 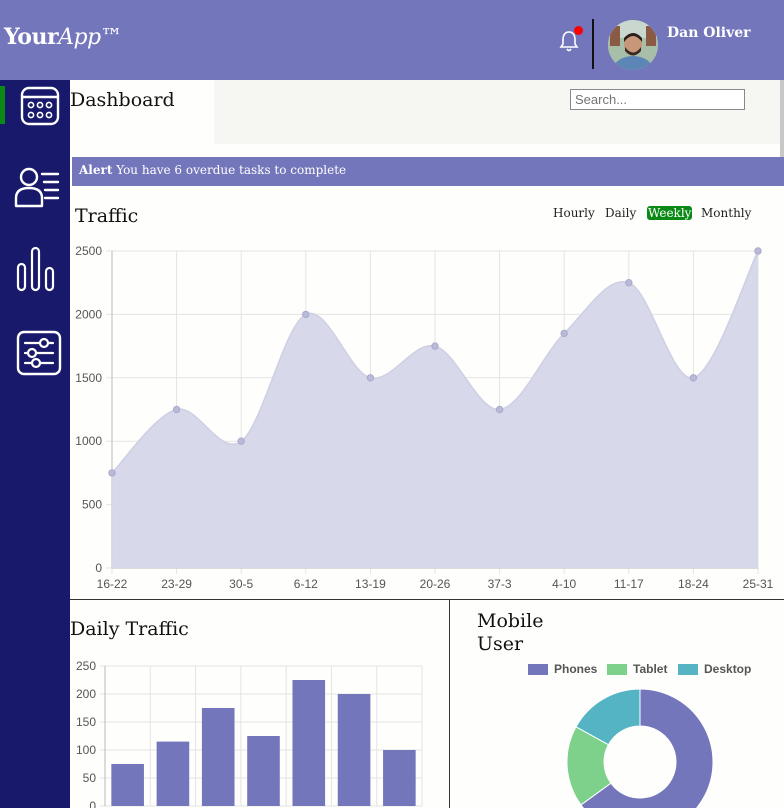 I want to click on y-tick-label: 150, so click(x=86, y=722).